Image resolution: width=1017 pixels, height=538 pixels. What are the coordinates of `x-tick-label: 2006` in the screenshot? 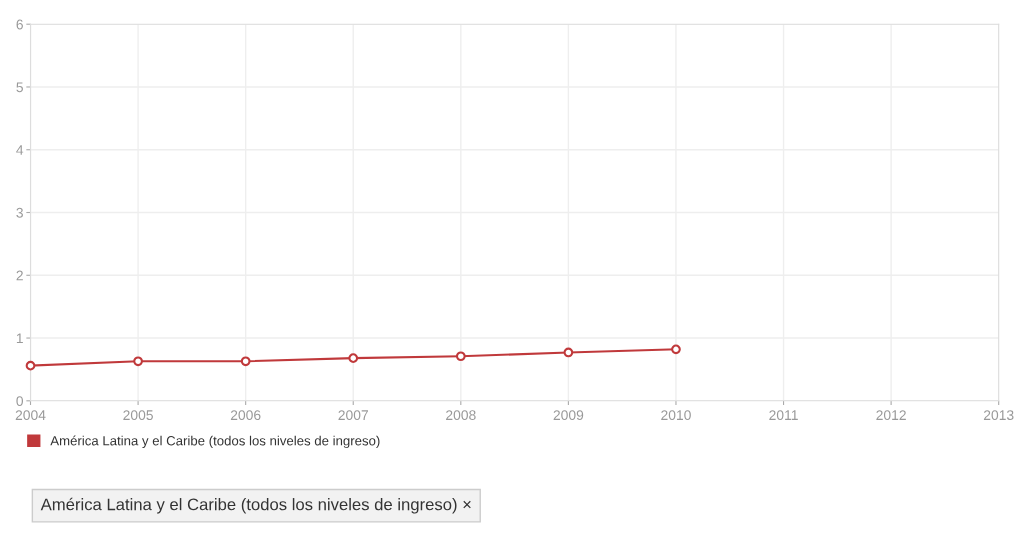 It's located at (245, 415).